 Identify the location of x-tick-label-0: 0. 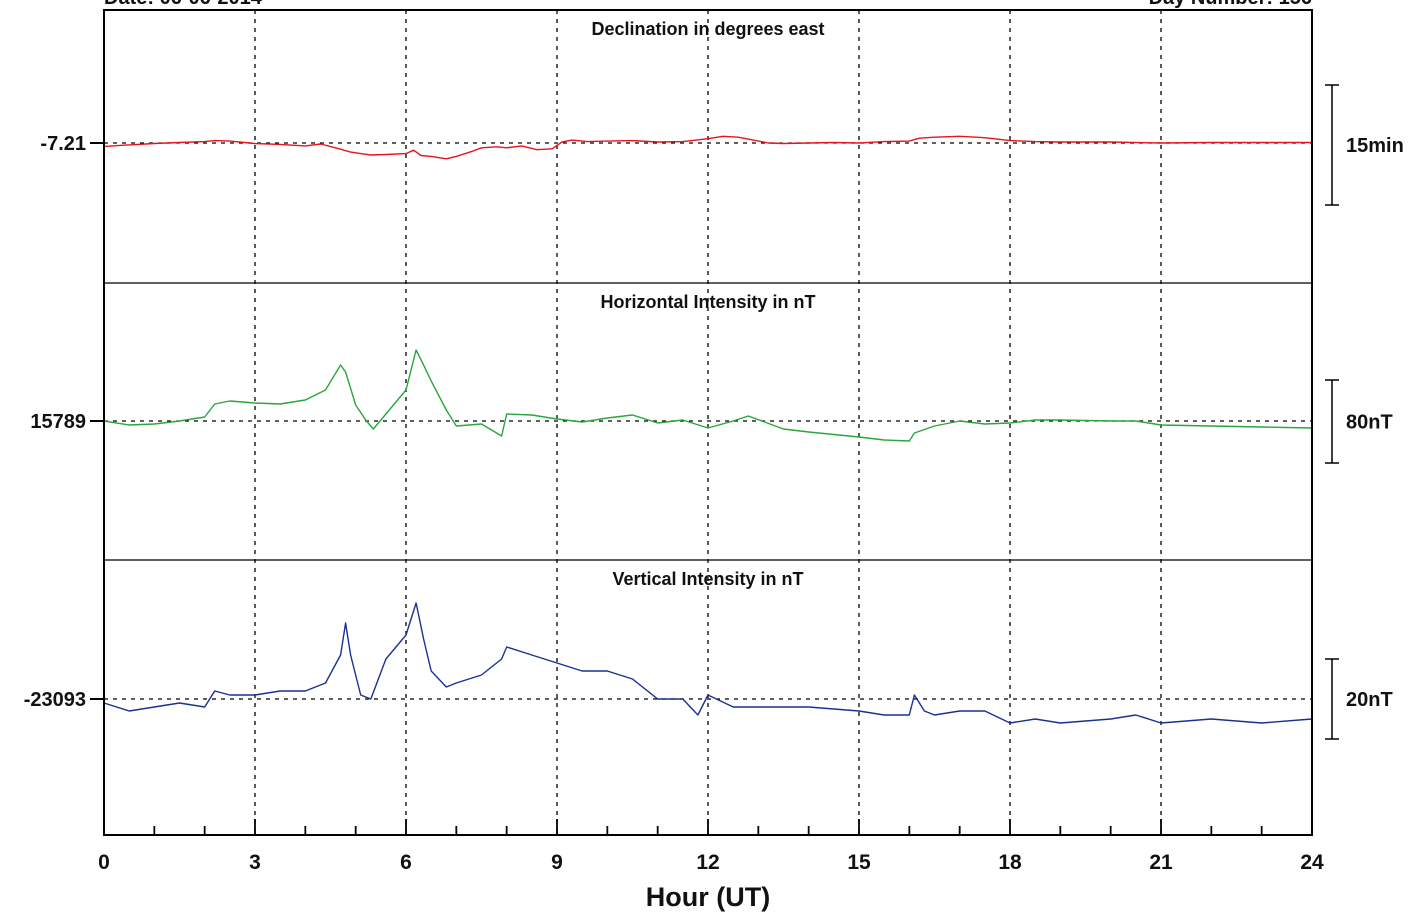
(104, 862).